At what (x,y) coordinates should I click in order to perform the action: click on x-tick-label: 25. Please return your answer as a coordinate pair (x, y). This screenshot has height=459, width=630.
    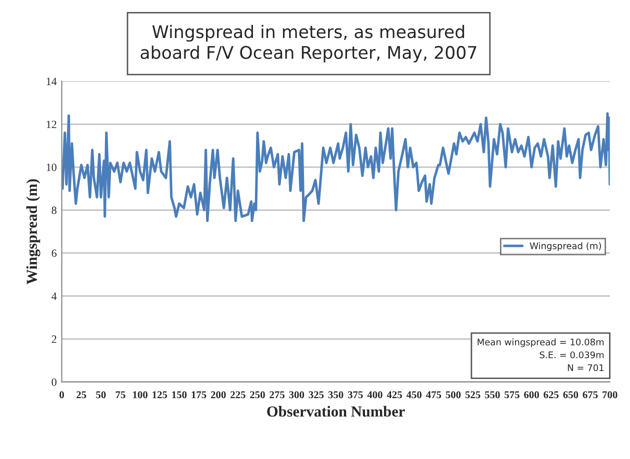
    Looking at the image, I should click on (81, 394).